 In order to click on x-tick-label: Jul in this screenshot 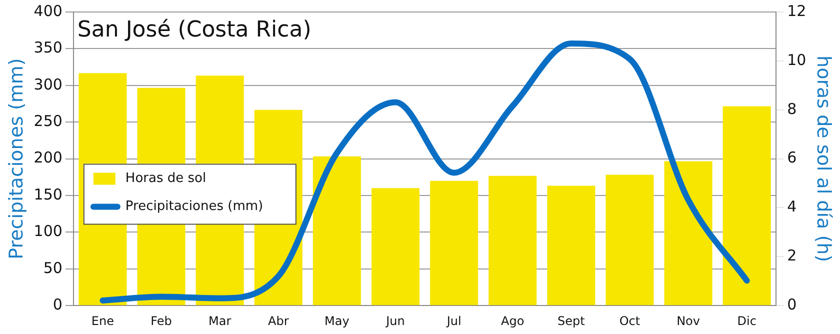, I will do `click(454, 321)`.